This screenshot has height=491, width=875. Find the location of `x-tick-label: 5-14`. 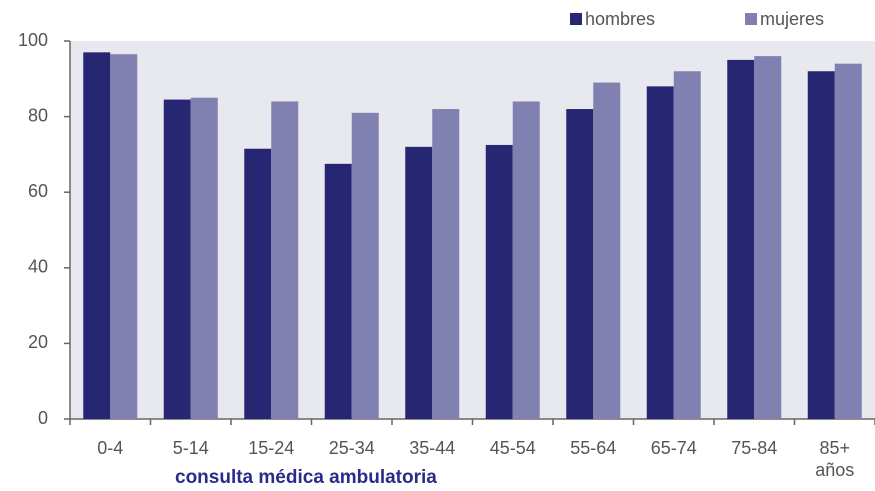

x-tick-label: 5-14 is located at coordinates (190, 448).